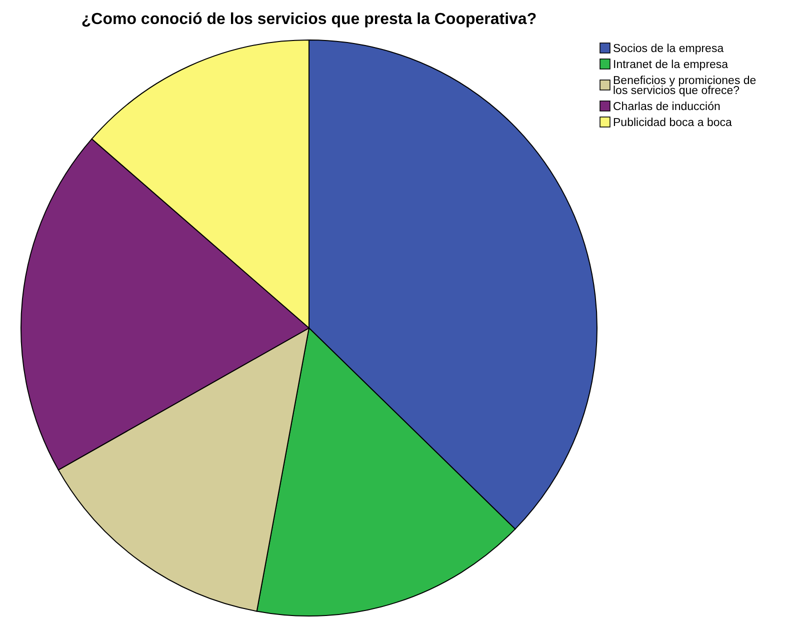 The width and height of the screenshot is (800, 627). What do you see at coordinates (668, 49) in the screenshot?
I see `legend-label: Socios de la empresa` at bounding box center [668, 49].